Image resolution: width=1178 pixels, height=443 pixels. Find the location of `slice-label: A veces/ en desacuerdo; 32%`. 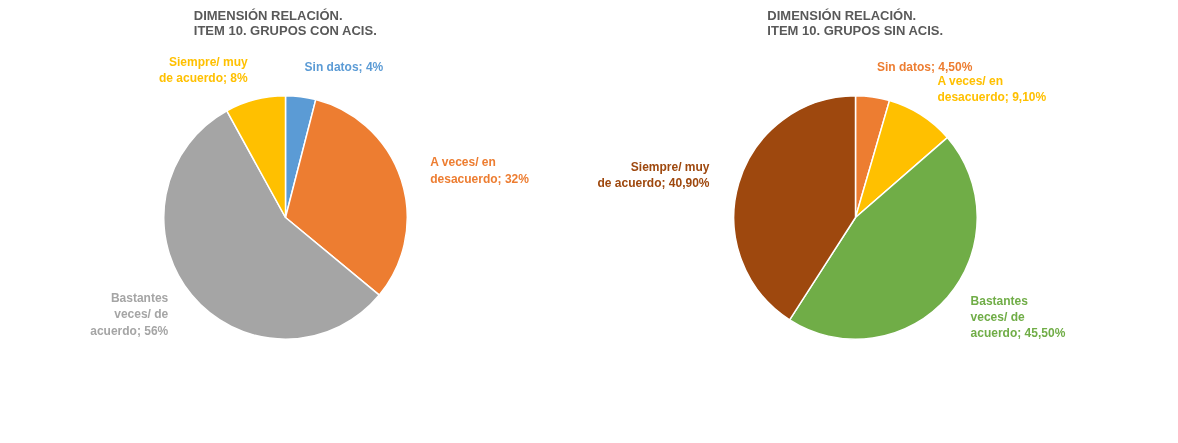

slice-label: A veces/ en desacuerdo; 32% is located at coordinates (480, 170).